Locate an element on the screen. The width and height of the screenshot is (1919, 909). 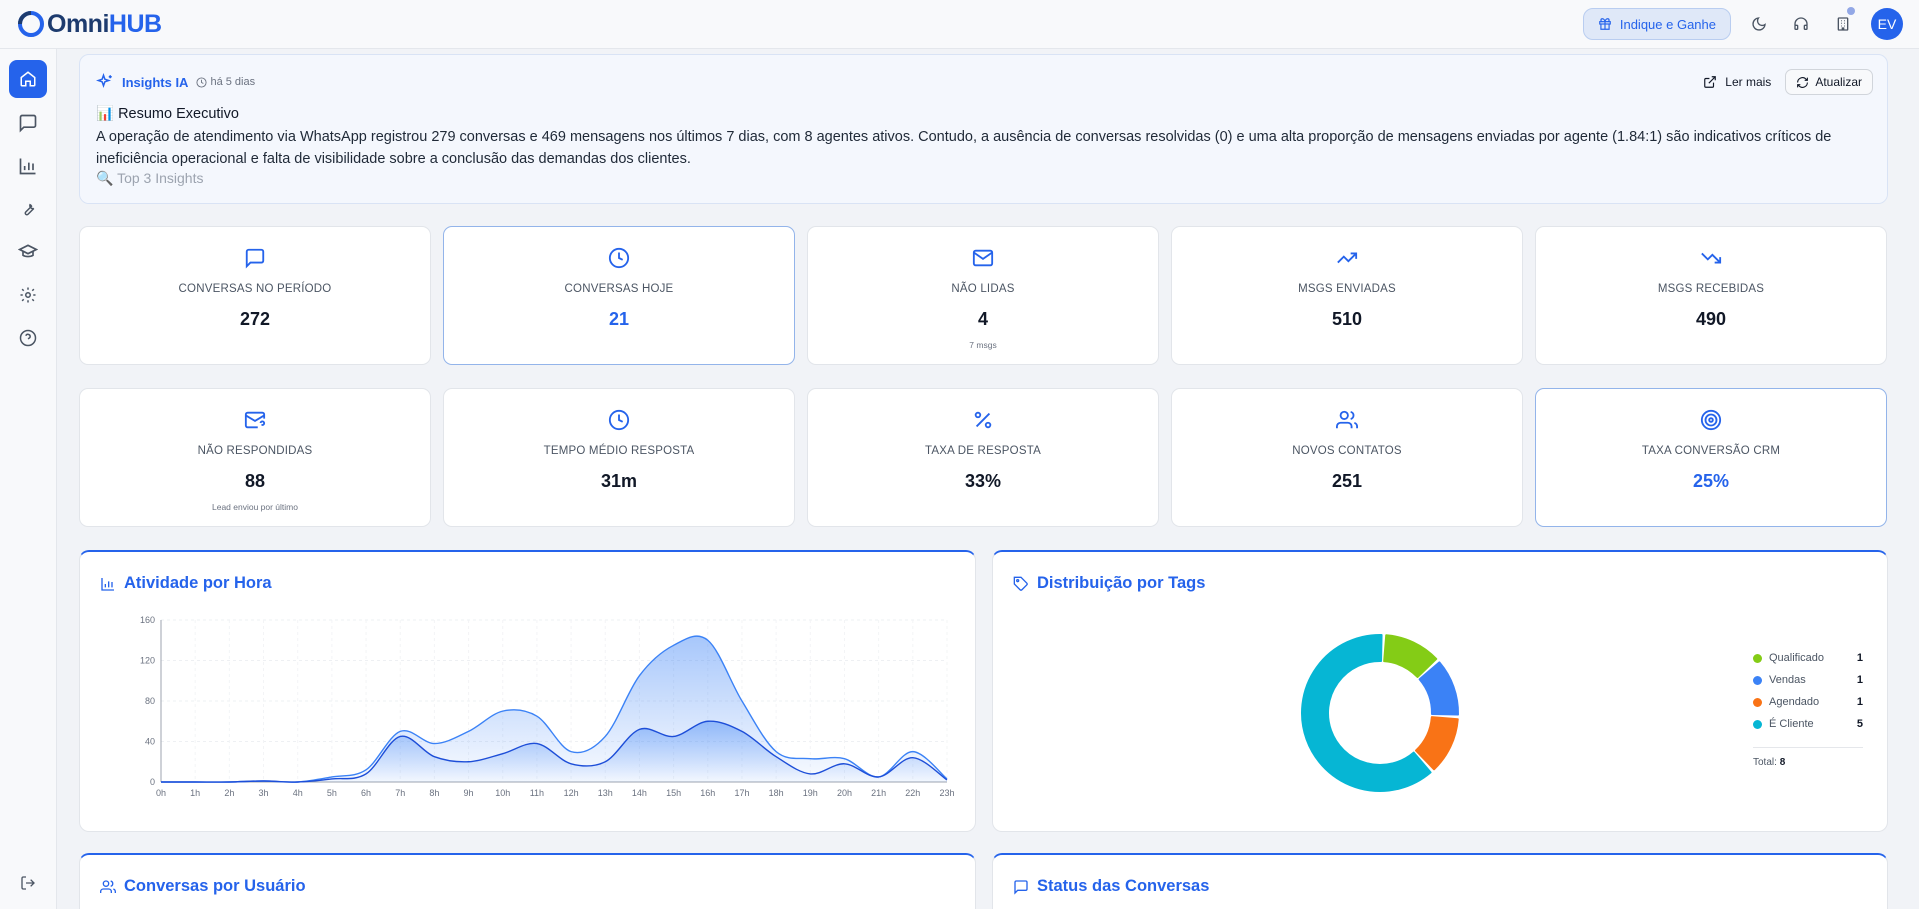
tags-donut-chart is located at coordinates (1380, 713).